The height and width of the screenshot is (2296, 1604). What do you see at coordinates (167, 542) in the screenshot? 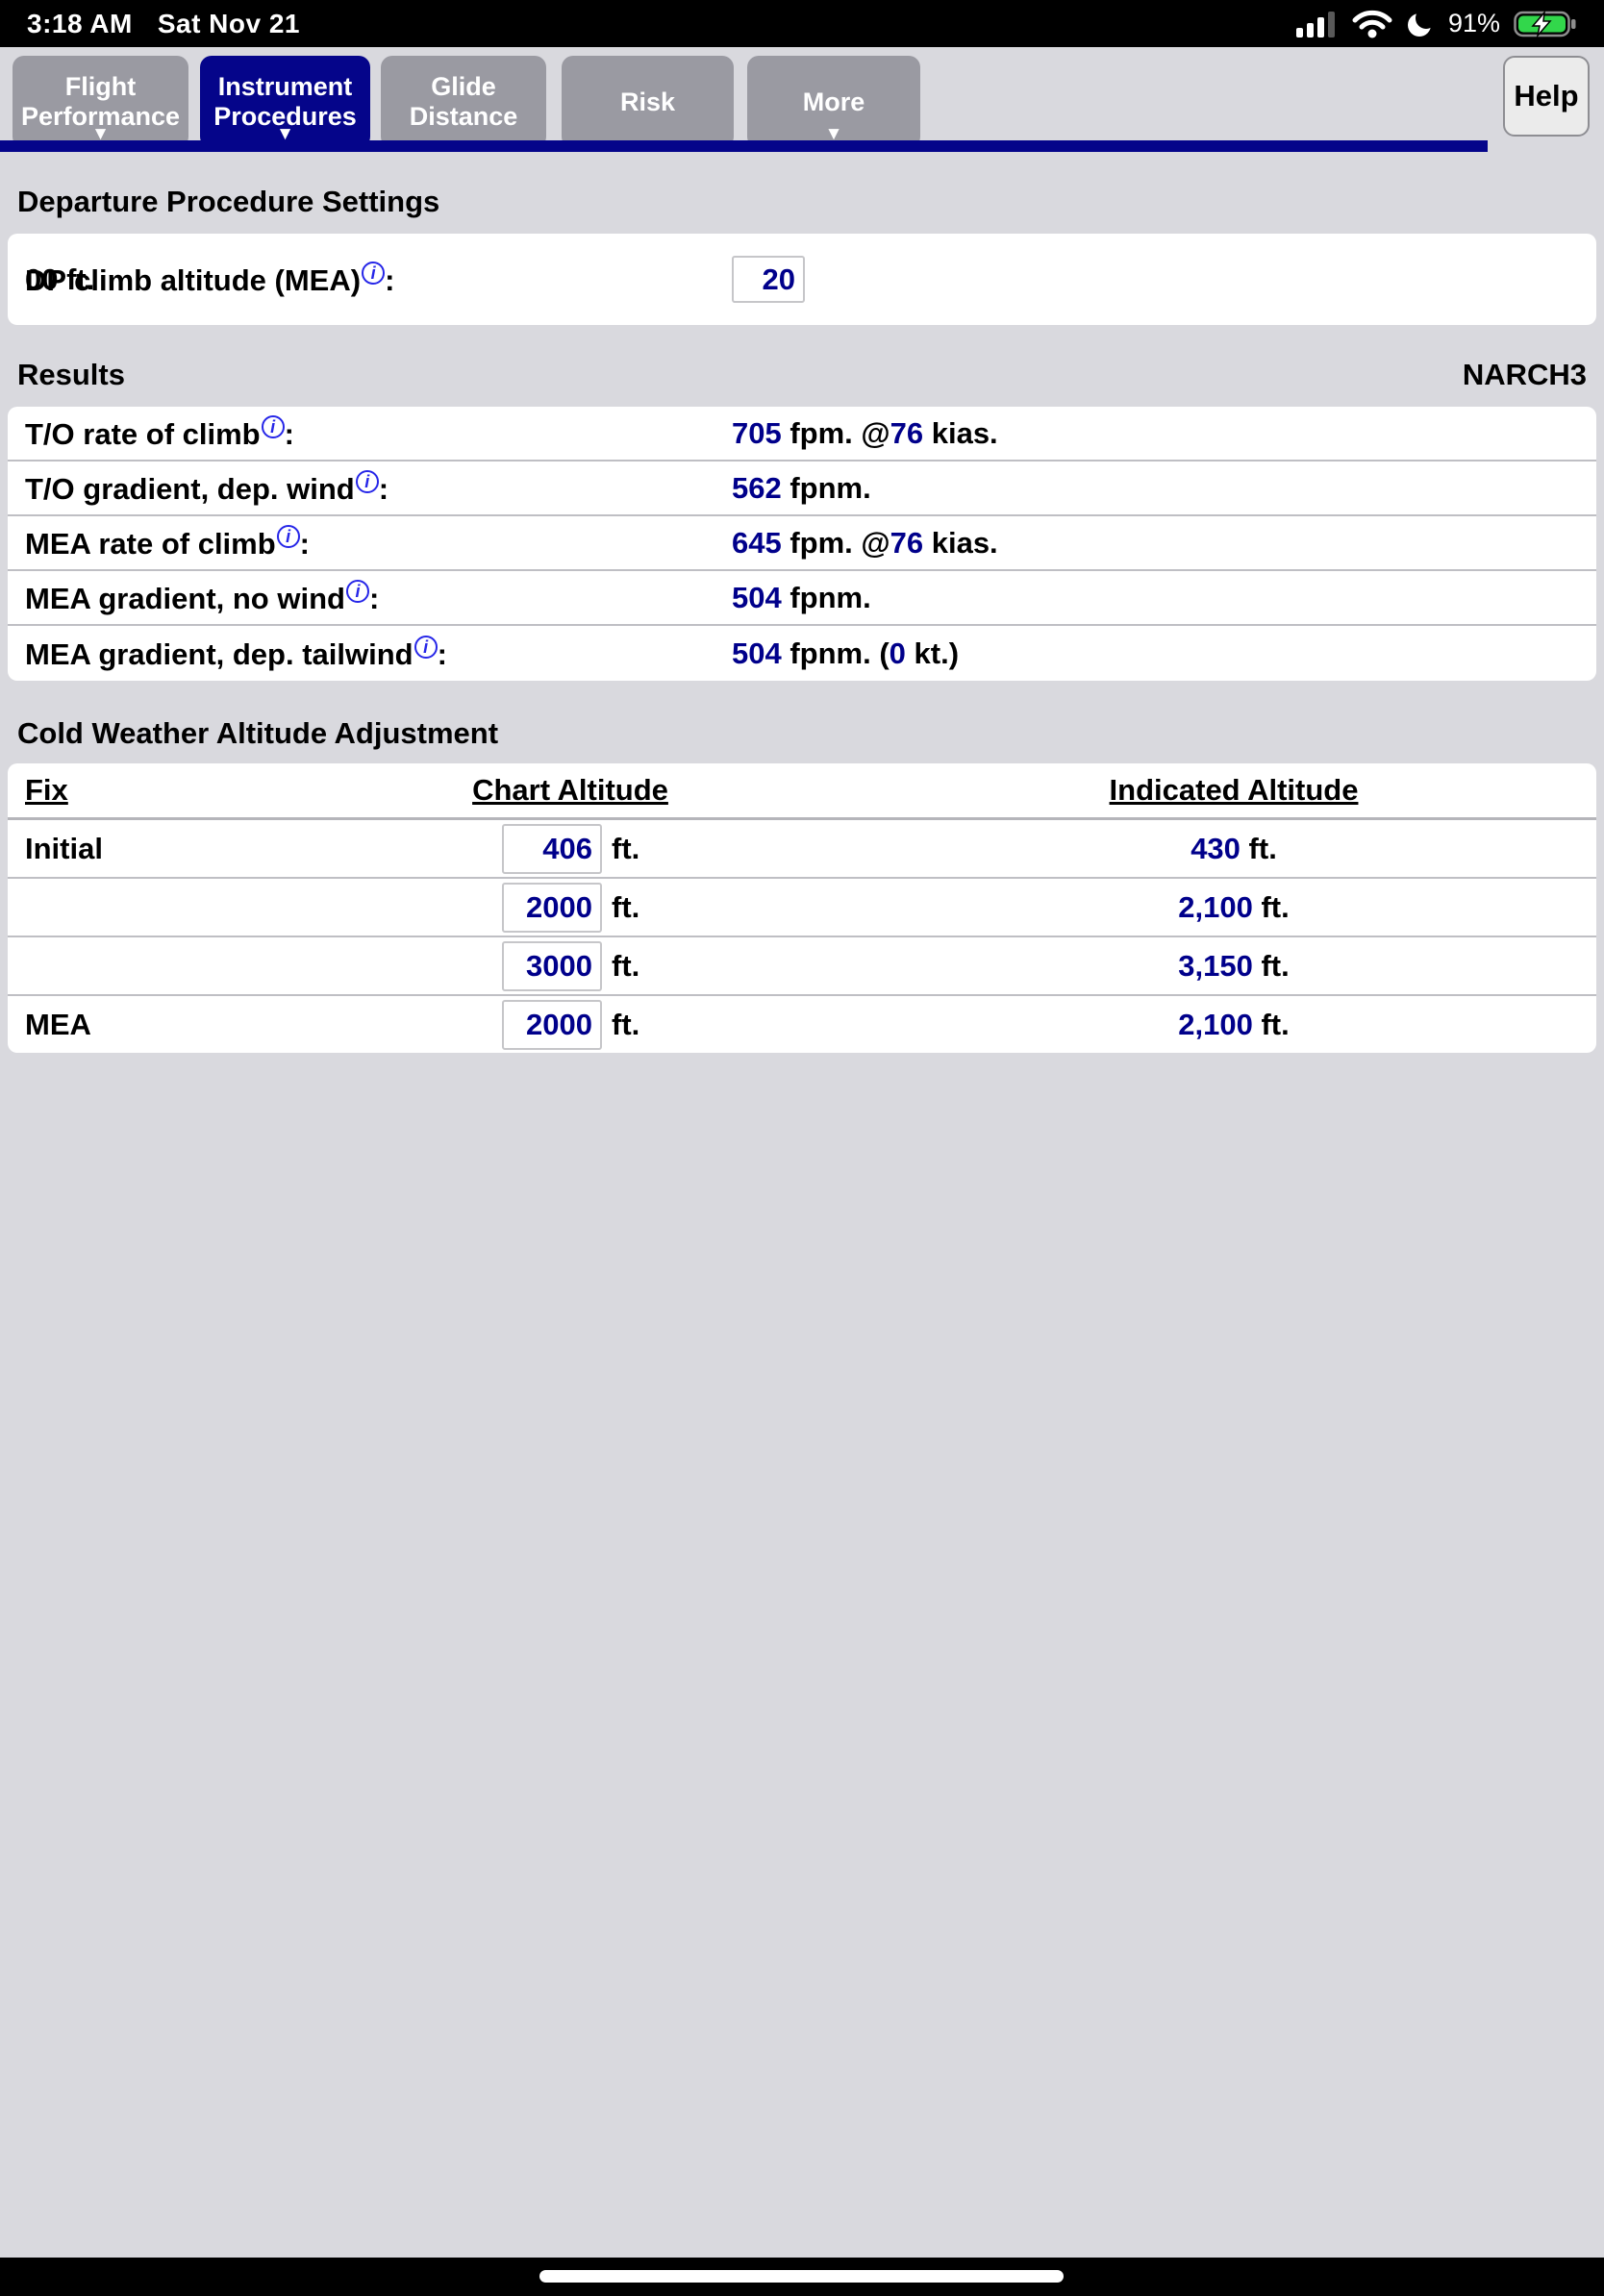
I see `row-label: MEA rate of climb i:` at bounding box center [167, 542].